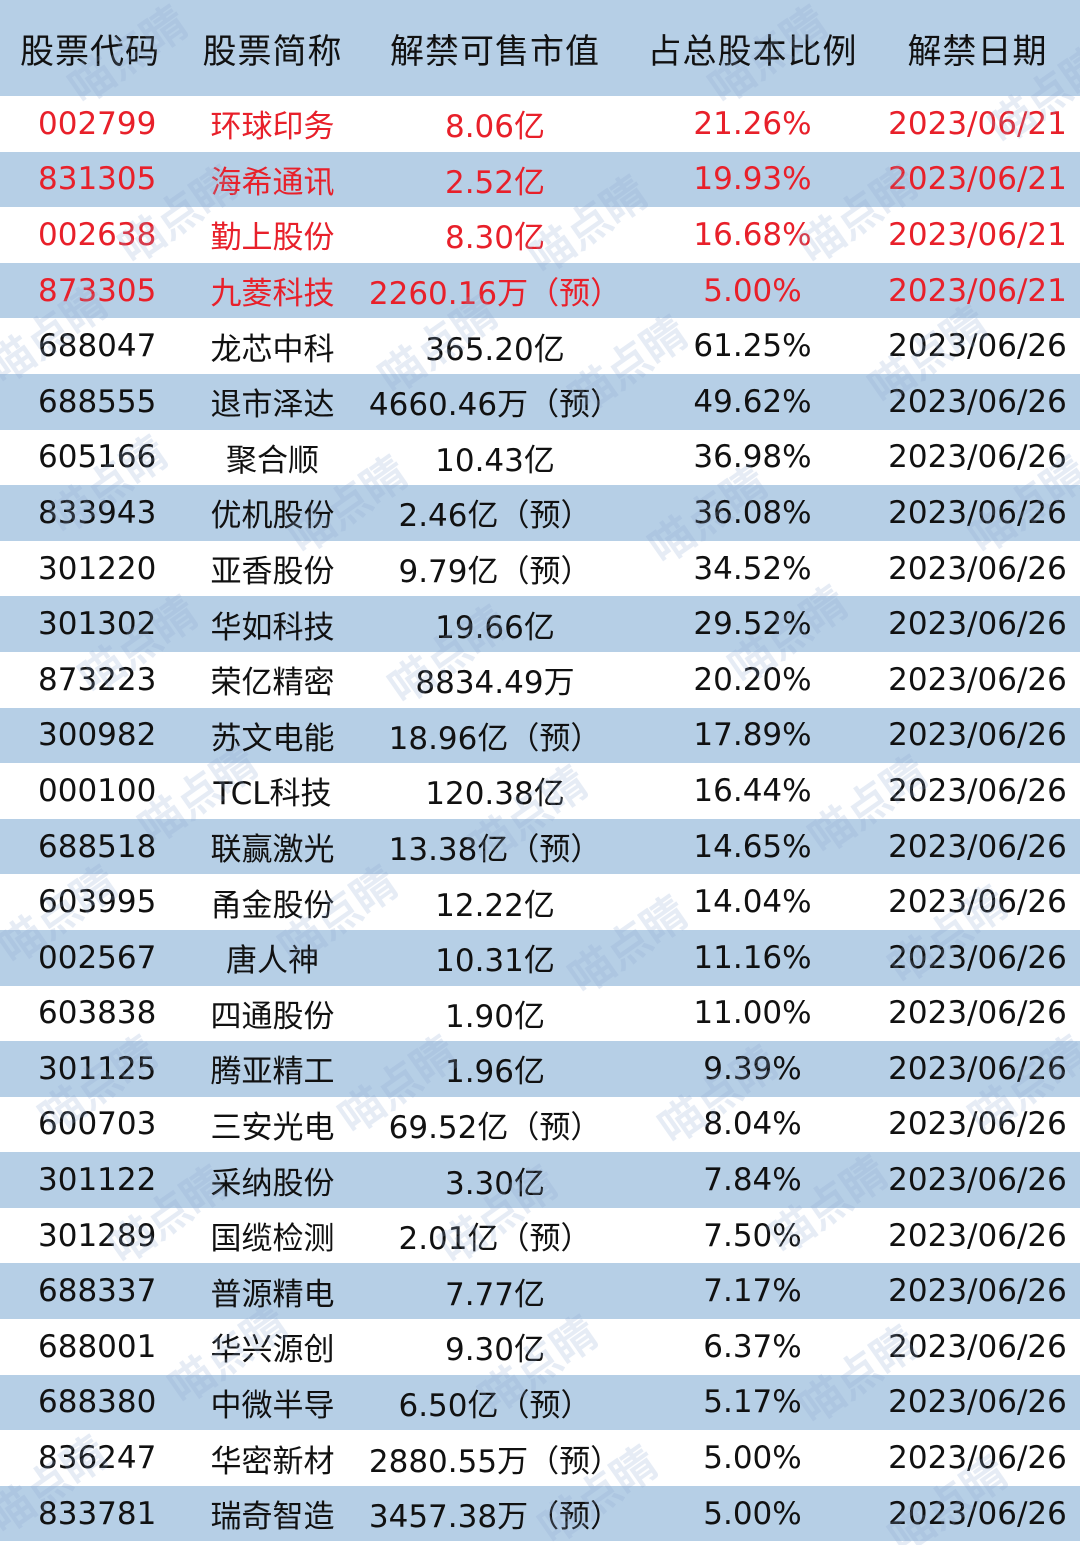 Image resolution: width=1080 pixels, height=1545 pixels. I want to click on cell-code: 688518, so click(97, 846).